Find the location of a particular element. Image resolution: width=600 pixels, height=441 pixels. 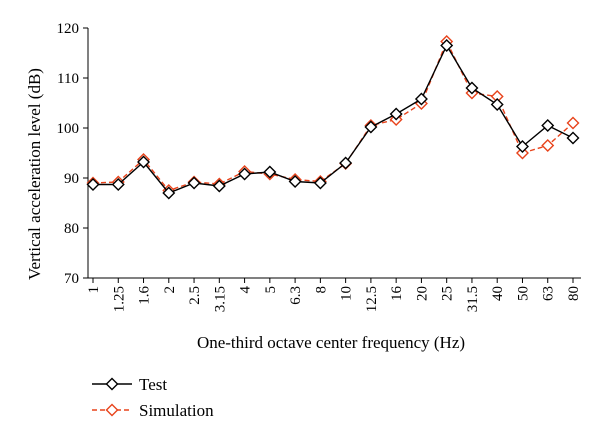

x-tick-label: 25 is located at coordinates (448, 293).